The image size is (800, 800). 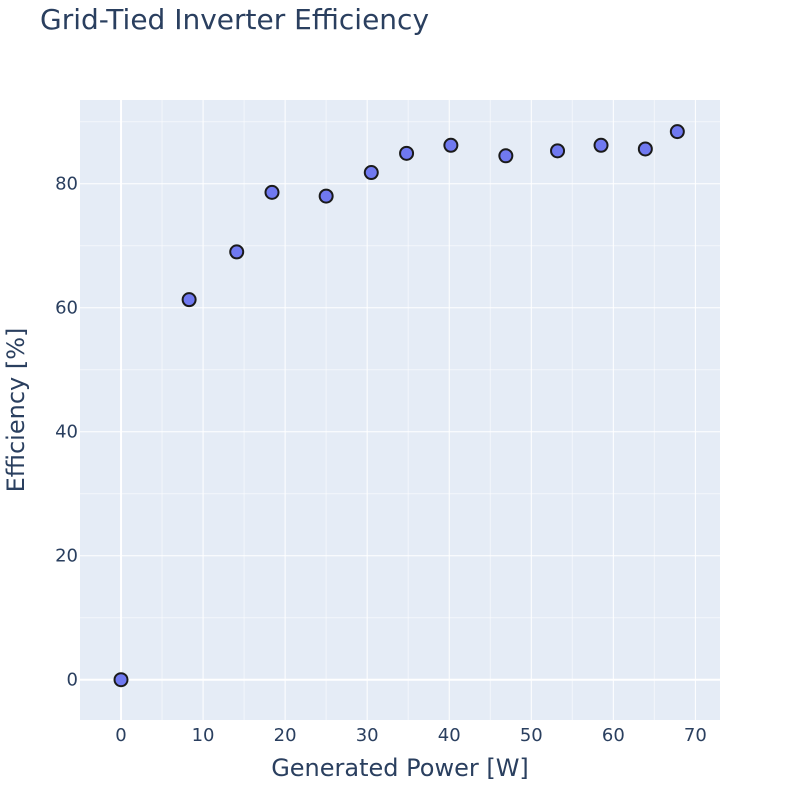 I want to click on y-tick-label: 80, so click(x=66, y=184).